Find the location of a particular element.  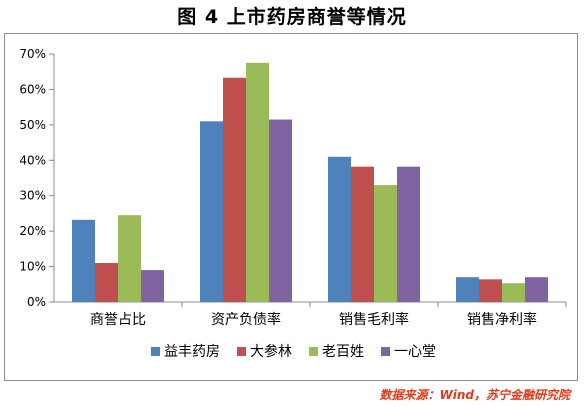

y-tick-label: 0% is located at coordinates (36, 302).